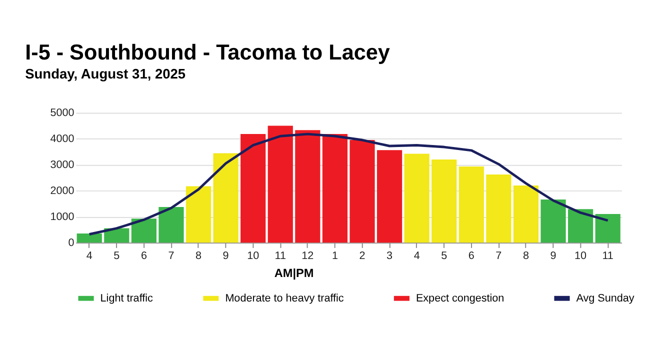 Image resolution: width=650 pixels, height=337 pixels. Describe the element at coordinates (389, 256) in the screenshot. I see `x-tick-label: 3` at that location.